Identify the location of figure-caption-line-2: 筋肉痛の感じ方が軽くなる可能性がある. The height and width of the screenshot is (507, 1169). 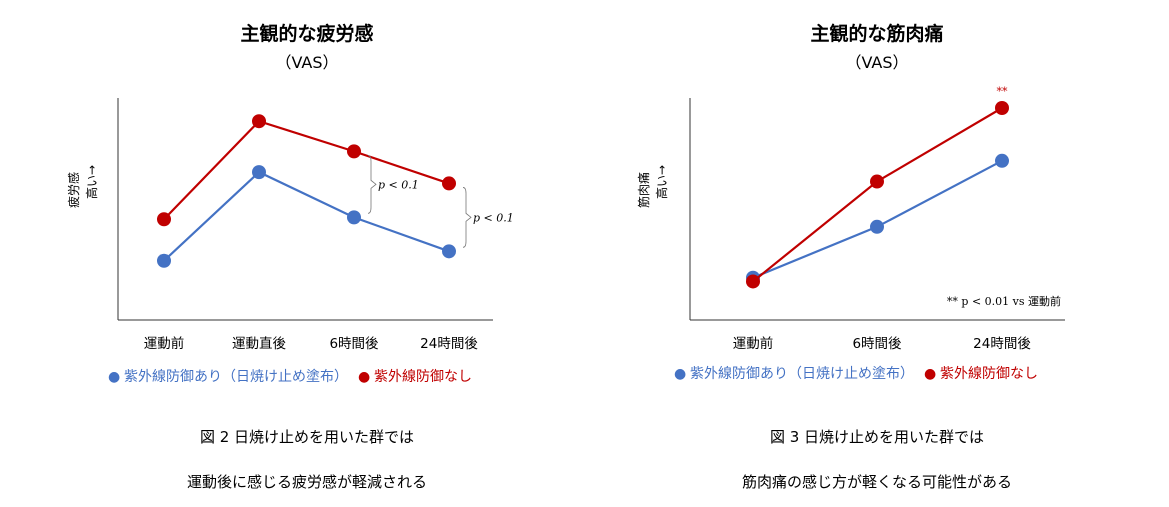
(877, 482).